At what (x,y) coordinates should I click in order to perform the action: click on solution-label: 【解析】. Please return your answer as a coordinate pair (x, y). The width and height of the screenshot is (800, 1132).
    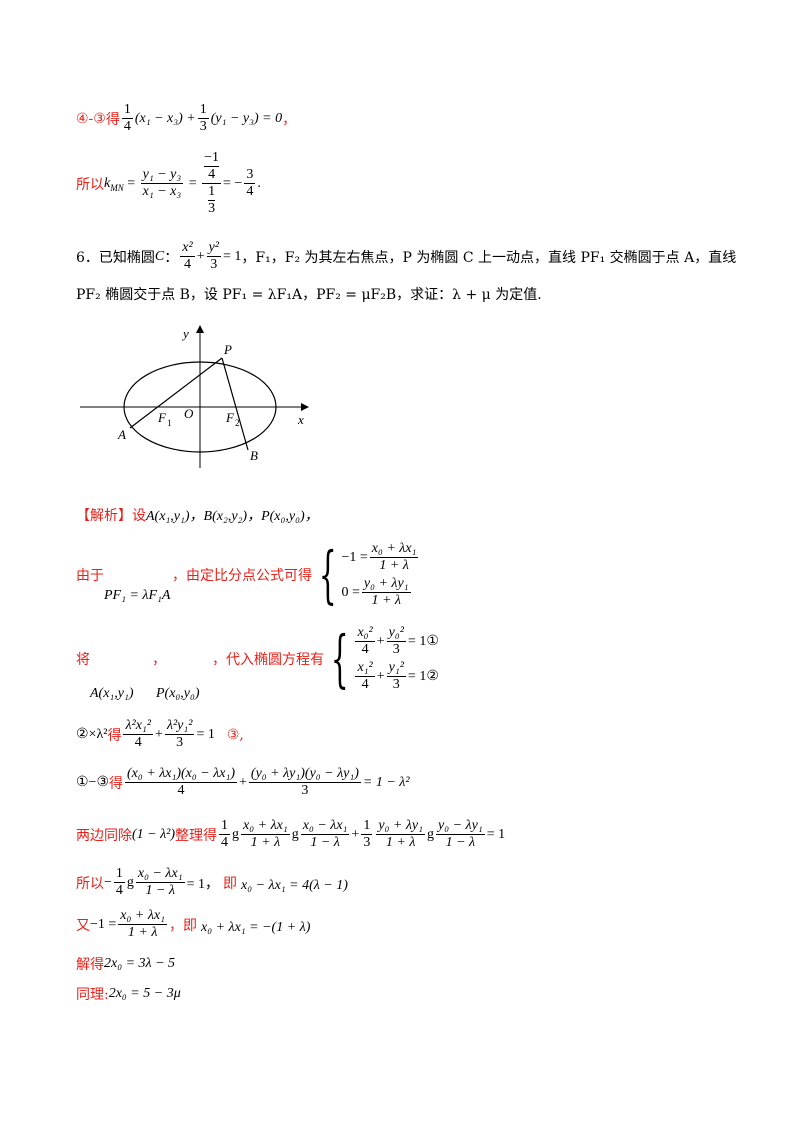
    Looking at the image, I should click on (104, 516).